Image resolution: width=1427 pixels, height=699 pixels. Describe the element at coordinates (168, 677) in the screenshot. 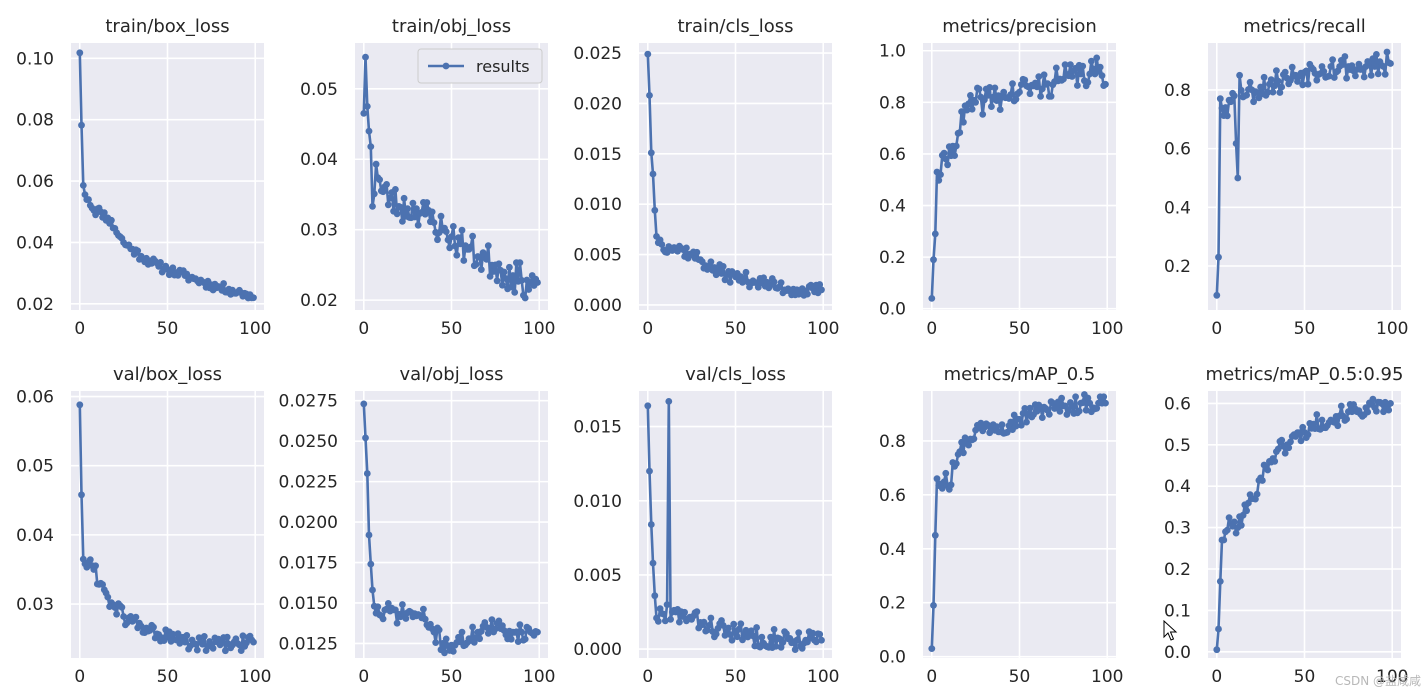

I see `x-tick-label: 50` at that location.